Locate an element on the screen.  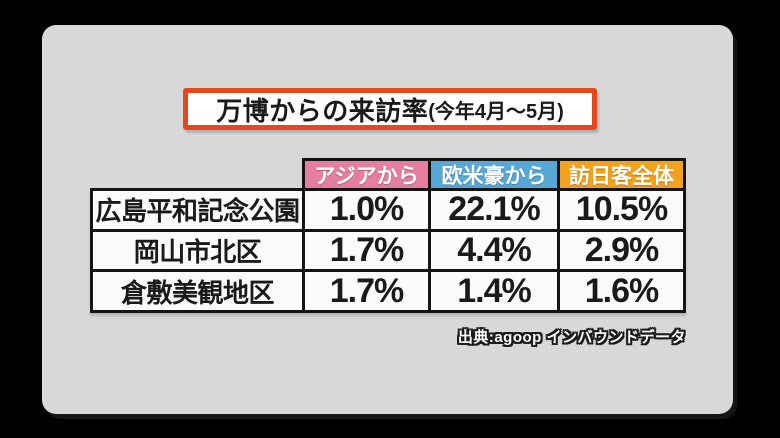
row-label-kurashiki: 倉敷美観地区 is located at coordinates (197, 291).